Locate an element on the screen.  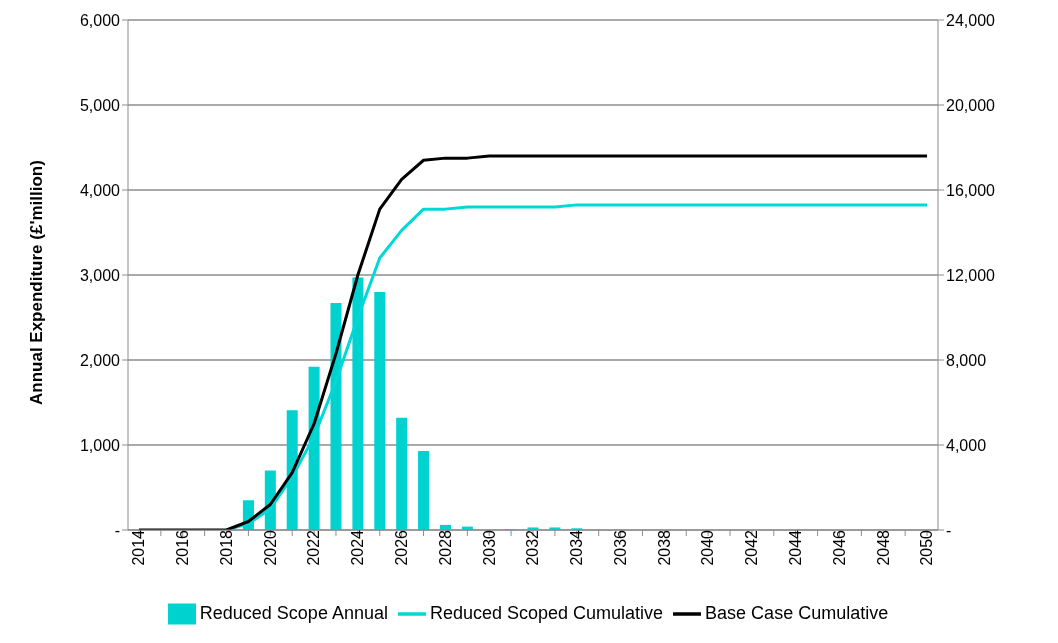
x-tick-label: 2036 is located at coordinates (620, 547).